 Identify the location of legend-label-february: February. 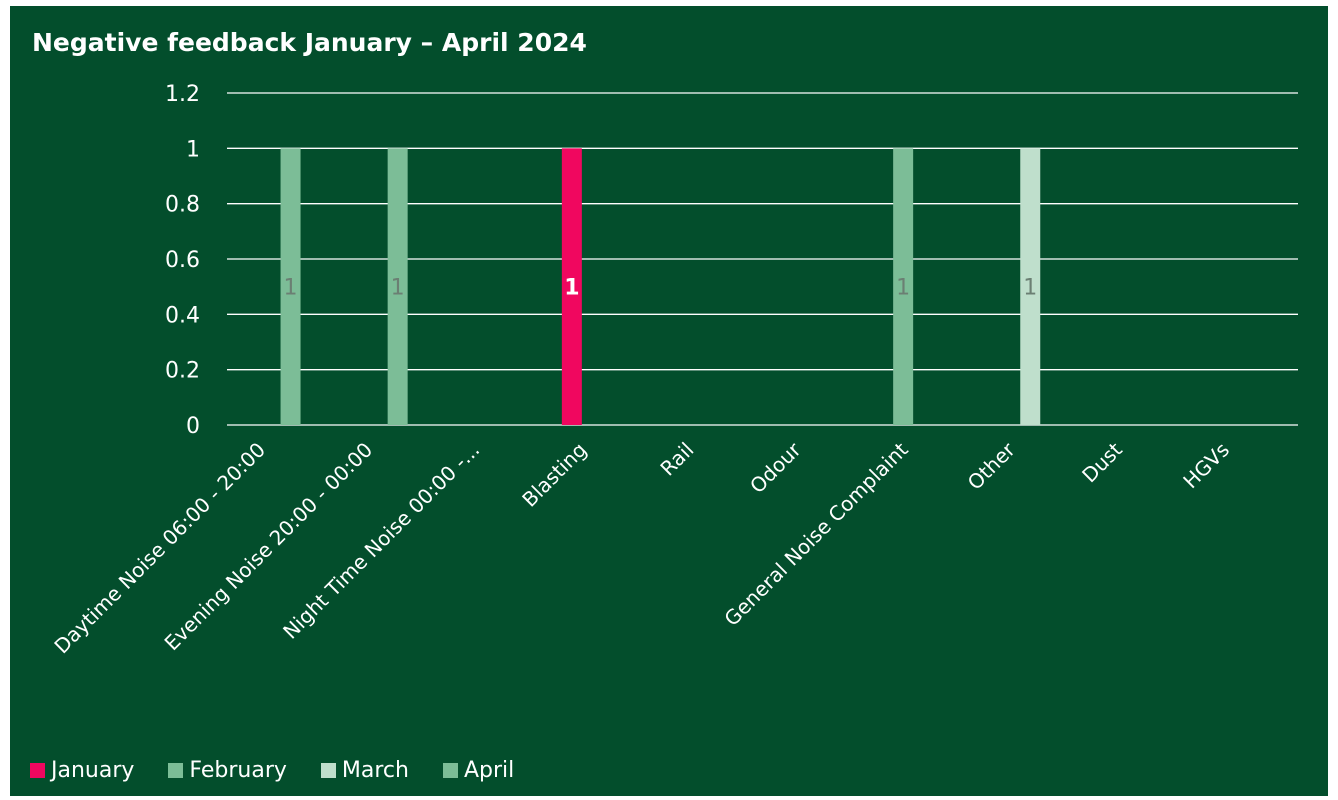
(238, 770).